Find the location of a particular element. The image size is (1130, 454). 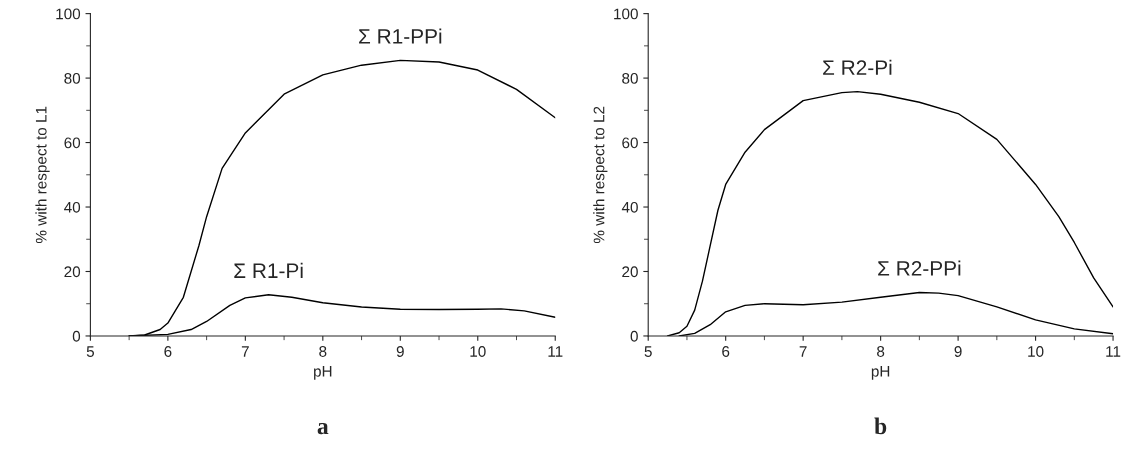

y-axis-title: % with respect to L1 is located at coordinates (42, 175).